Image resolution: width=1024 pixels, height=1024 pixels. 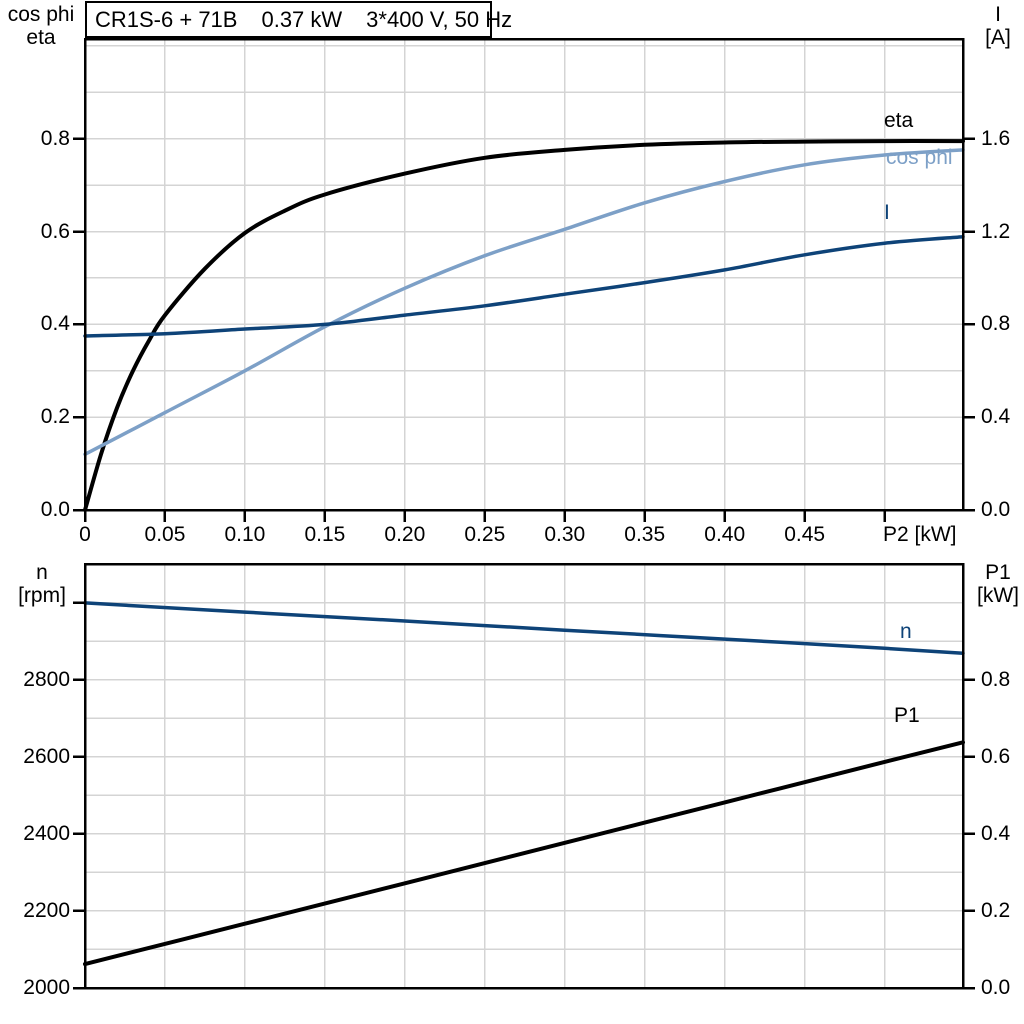 What do you see at coordinates (996, 910) in the screenshot?
I see `y-right-tick-label: 0.2` at bounding box center [996, 910].